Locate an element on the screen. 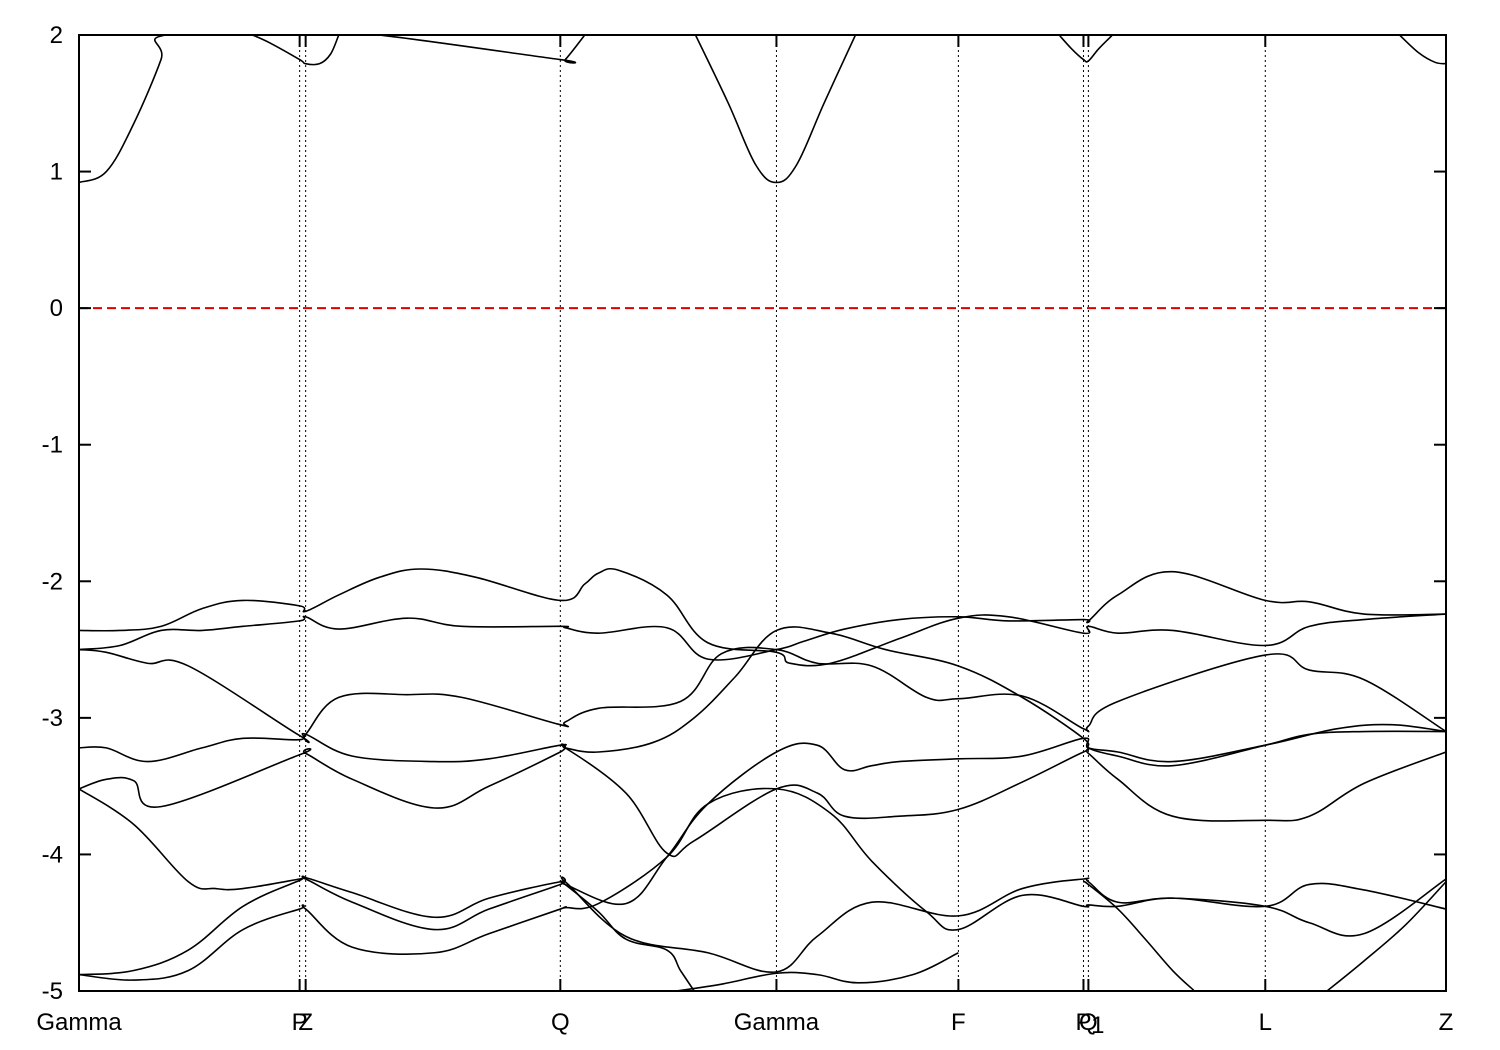 Image resolution: width=1500 pixels, height=1050 pixels. x-tick-label-2: Z is located at coordinates (305, 1022).